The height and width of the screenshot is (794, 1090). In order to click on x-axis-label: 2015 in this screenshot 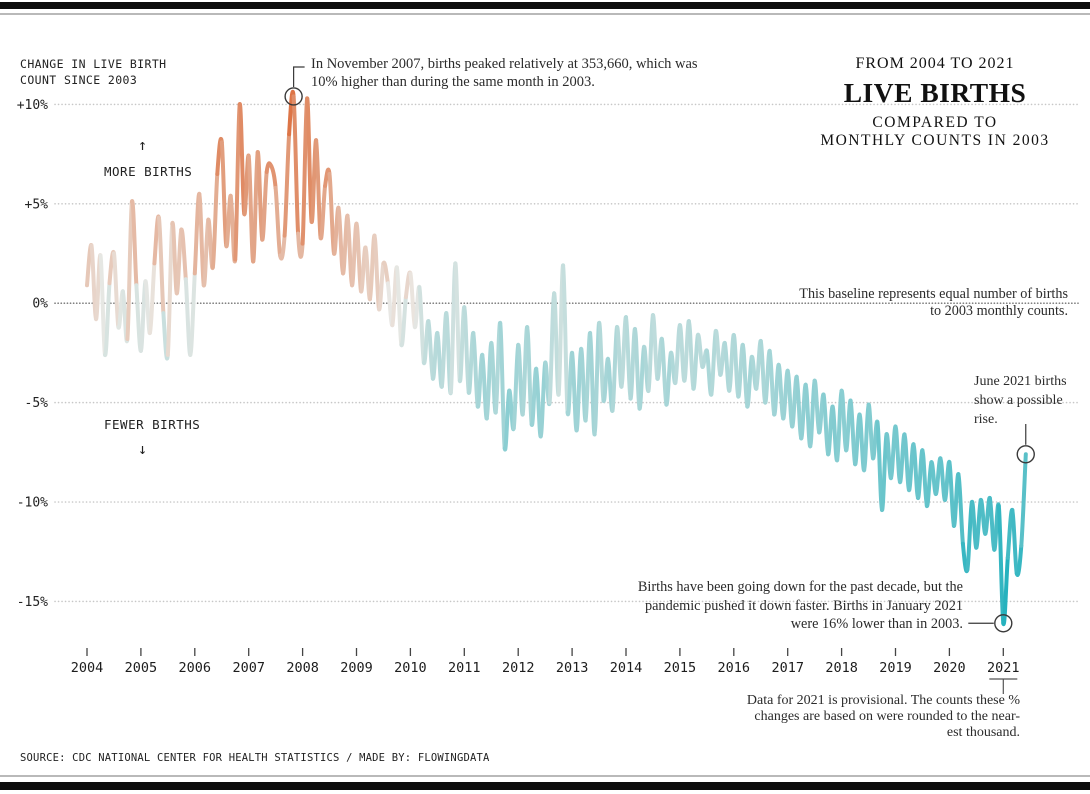, I will do `click(680, 668)`.